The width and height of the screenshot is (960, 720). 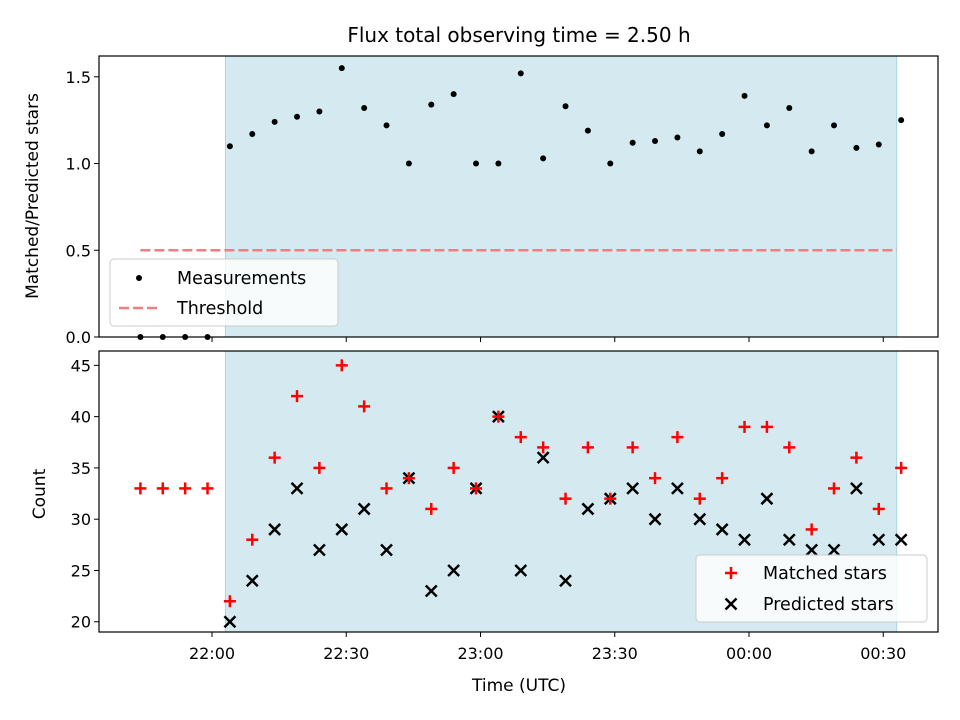 I want to click on bottom-x-tick-label: 22:30, so click(x=346, y=653).